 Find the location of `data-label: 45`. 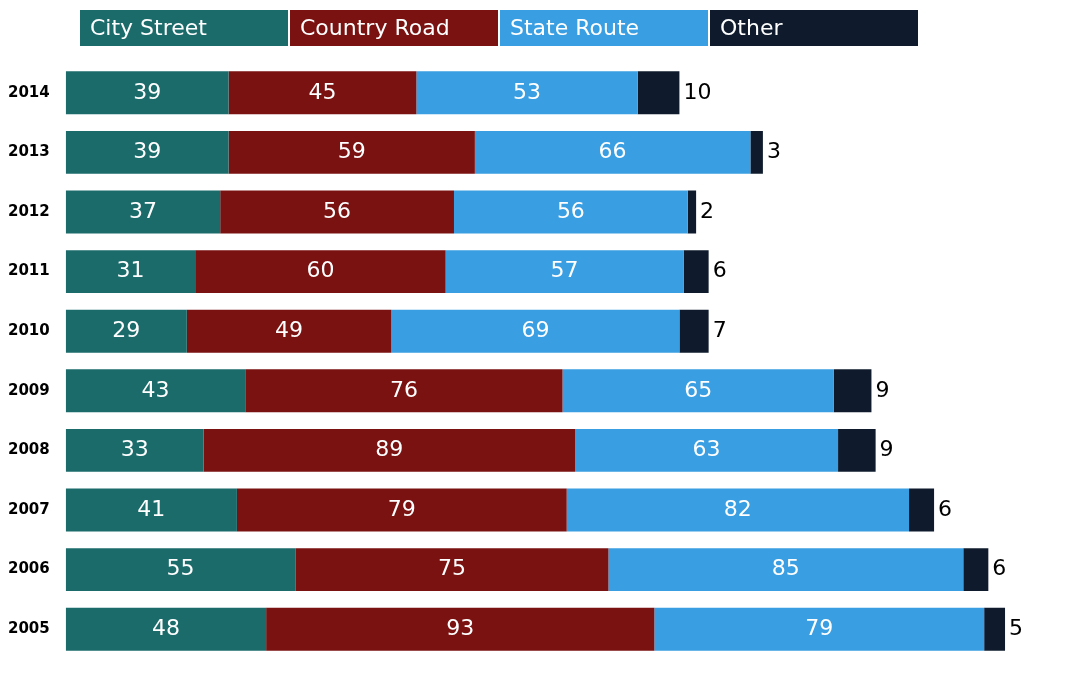

data-label: 45 is located at coordinates (322, 91).